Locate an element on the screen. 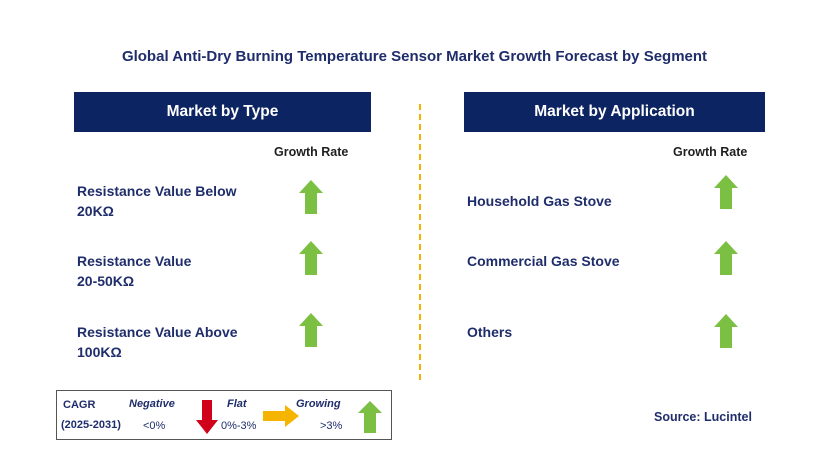  type-segment-2: Resistance Value 20-50KΩ is located at coordinates (134, 271).